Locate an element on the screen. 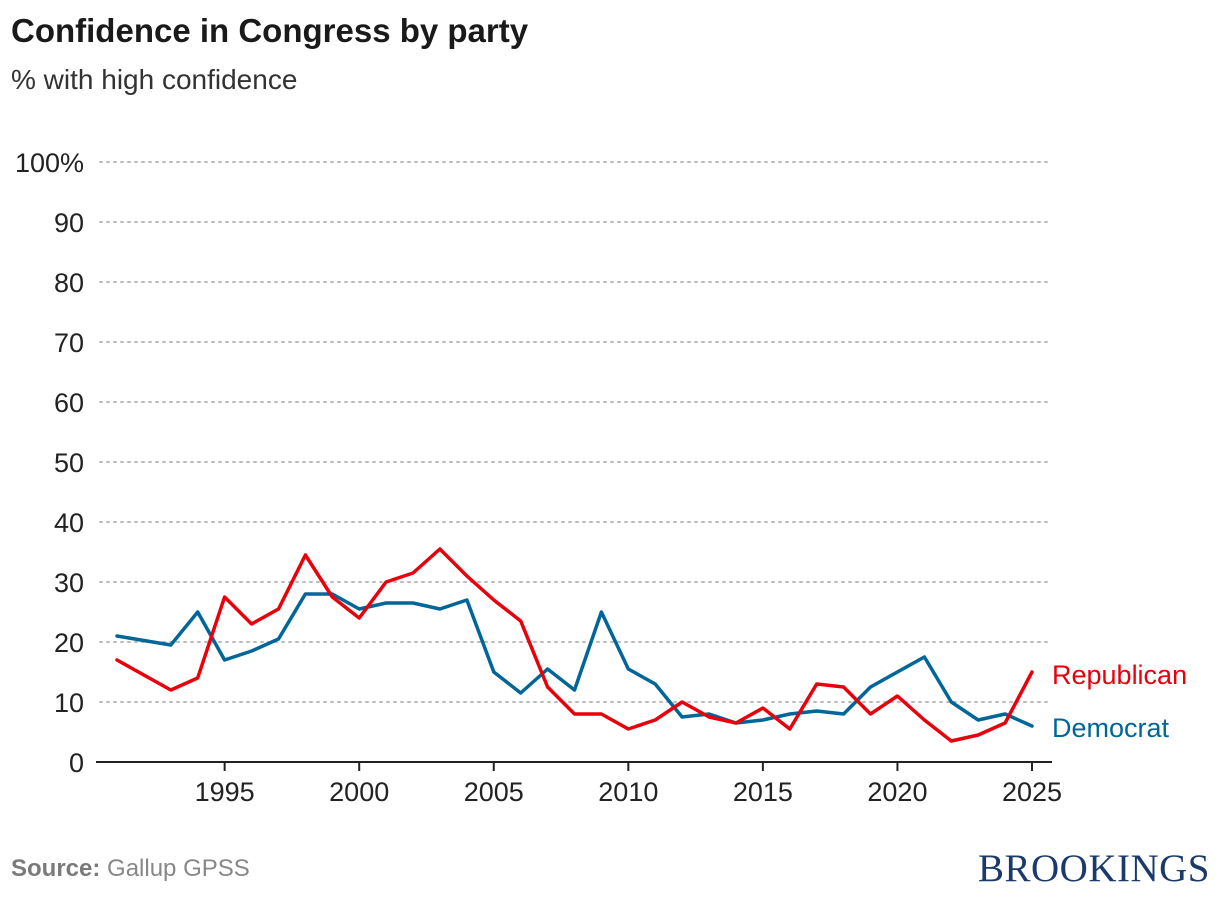  y-tick-label: 10 is located at coordinates (69, 703).